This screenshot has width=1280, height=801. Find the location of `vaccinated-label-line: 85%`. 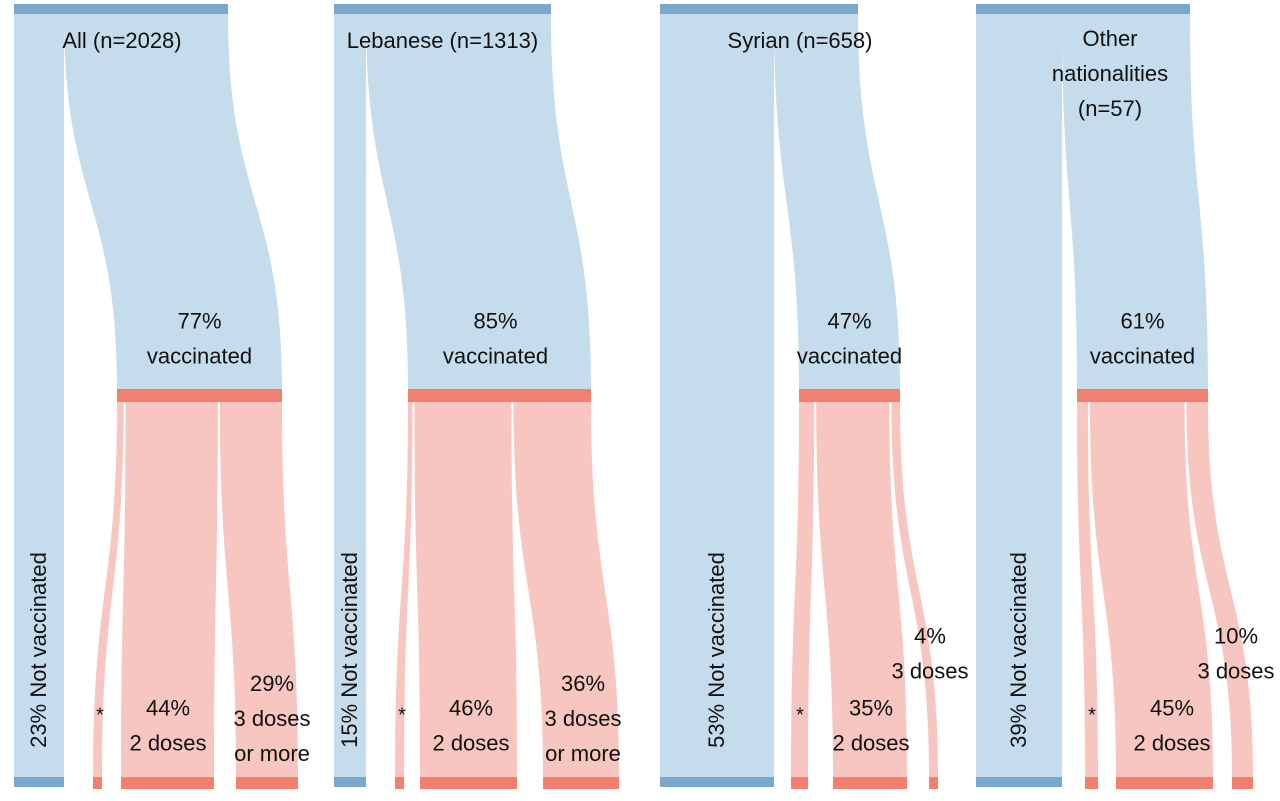

vaccinated-label-line: 85% is located at coordinates (495, 320).